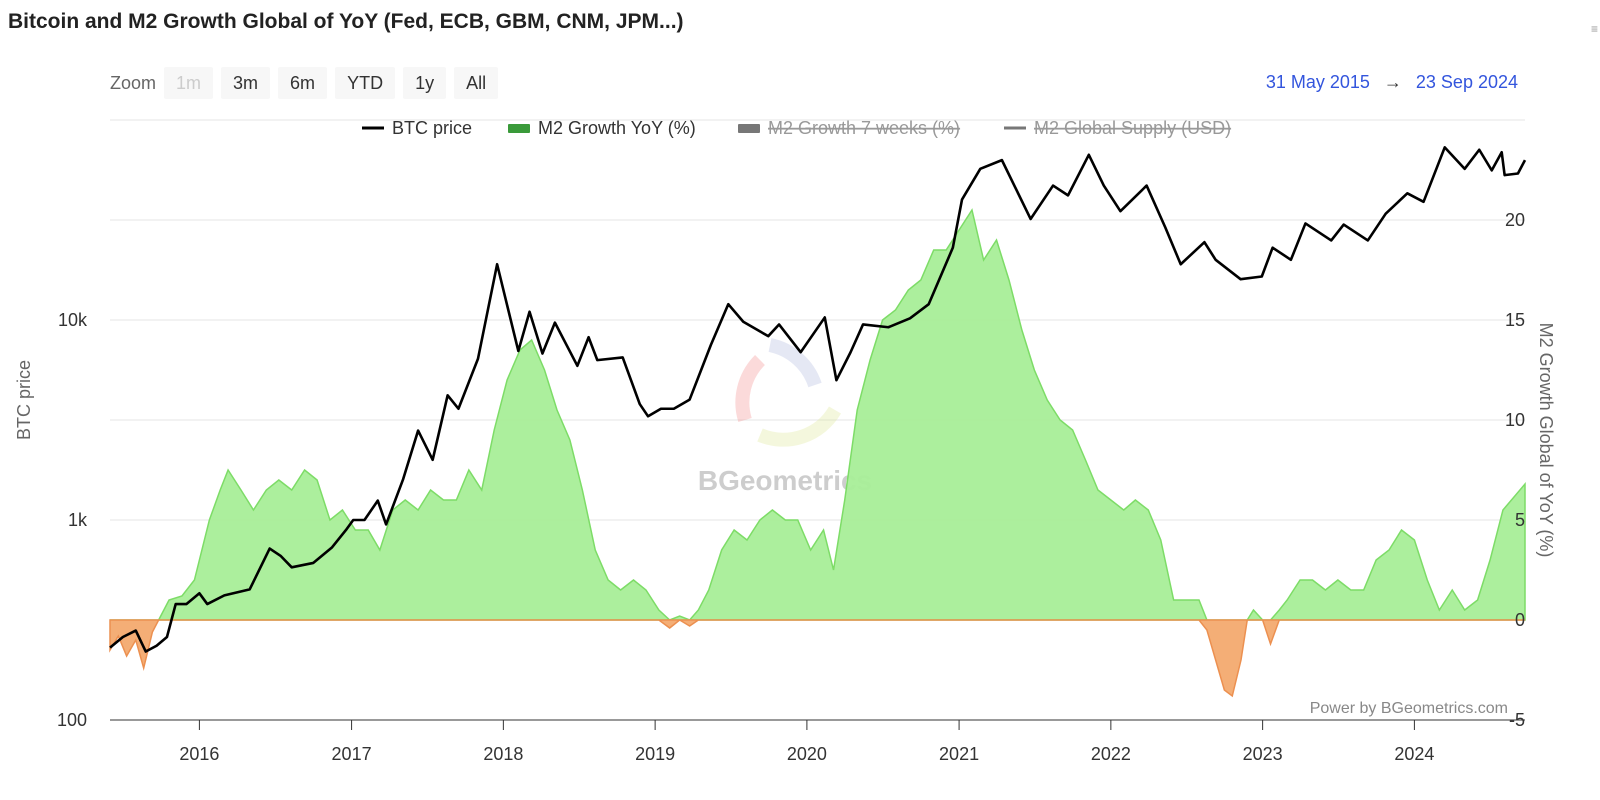  Describe the element at coordinates (817, 658) in the screenshot. I see `m2-growth-area-negative` at that location.